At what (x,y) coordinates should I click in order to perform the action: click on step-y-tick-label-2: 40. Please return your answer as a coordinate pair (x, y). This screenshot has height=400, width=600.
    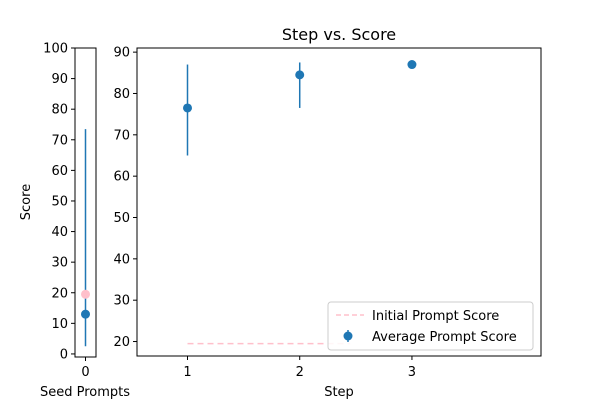
    Looking at the image, I should click on (121, 259).